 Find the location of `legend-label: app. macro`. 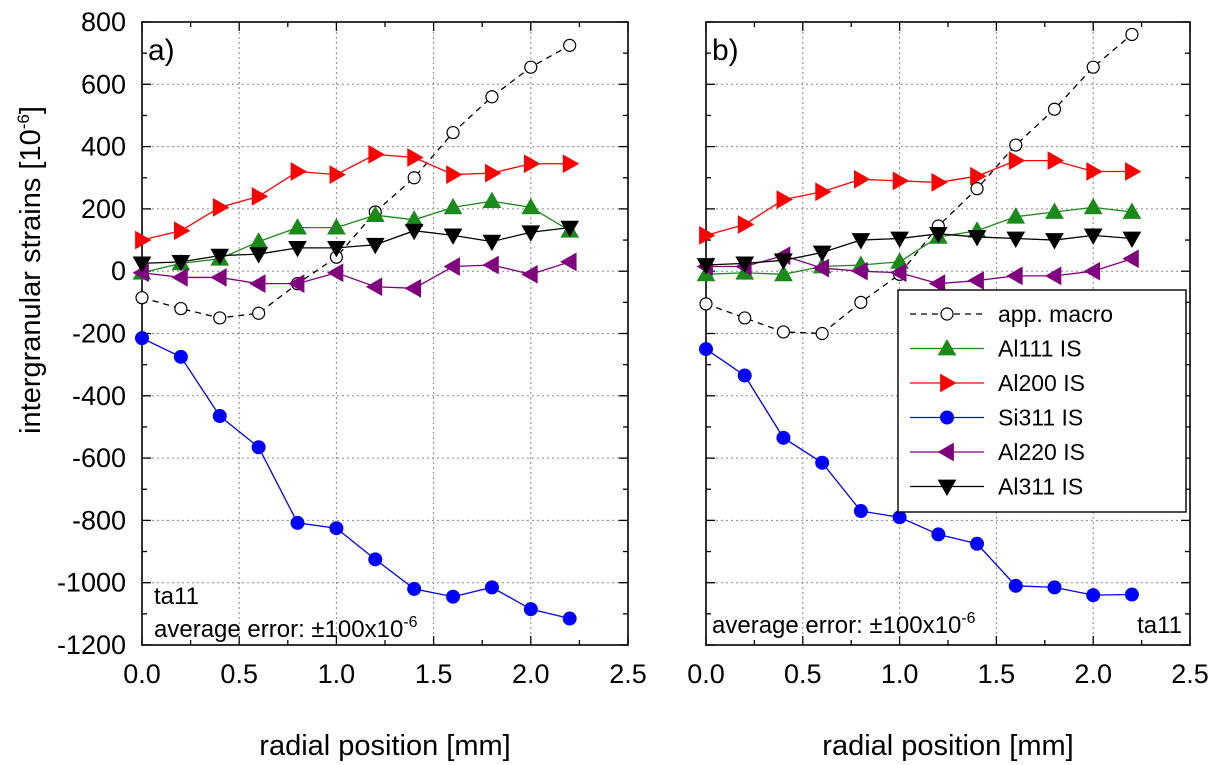

legend-label: app. macro is located at coordinates (1055, 314).